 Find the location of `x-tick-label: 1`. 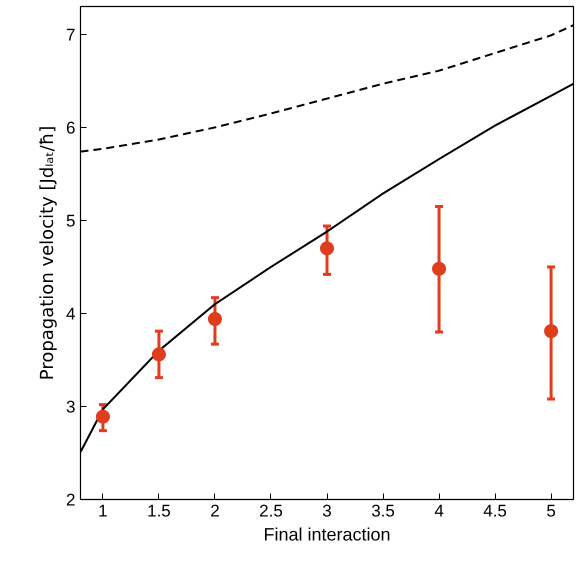

x-tick-label: 1 is located at coordinates (103, 511).